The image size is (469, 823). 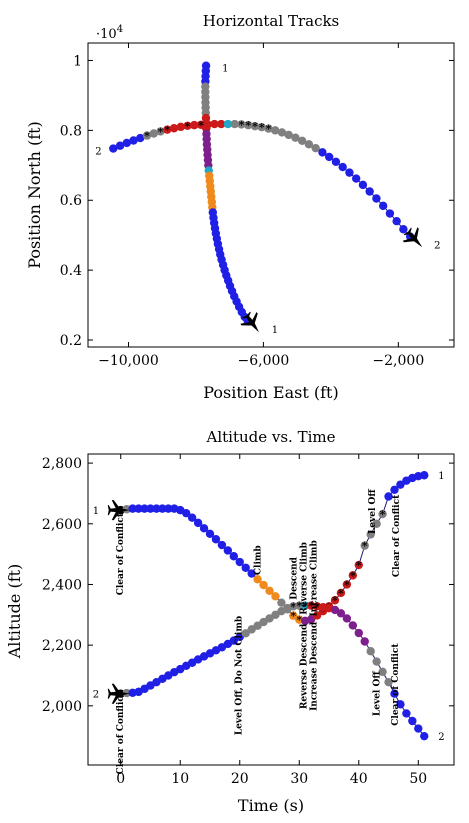 What do you see at coordinates (118, 693) in the screenshot?
I see `airplane-icon` at bounding box center [118, 693].